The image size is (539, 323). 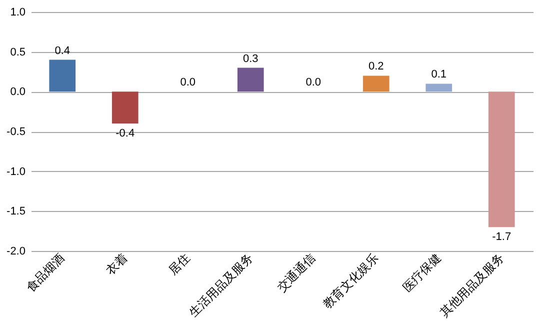 I want to click on y-tick-label: -1.5, so click(x=16, y=212).